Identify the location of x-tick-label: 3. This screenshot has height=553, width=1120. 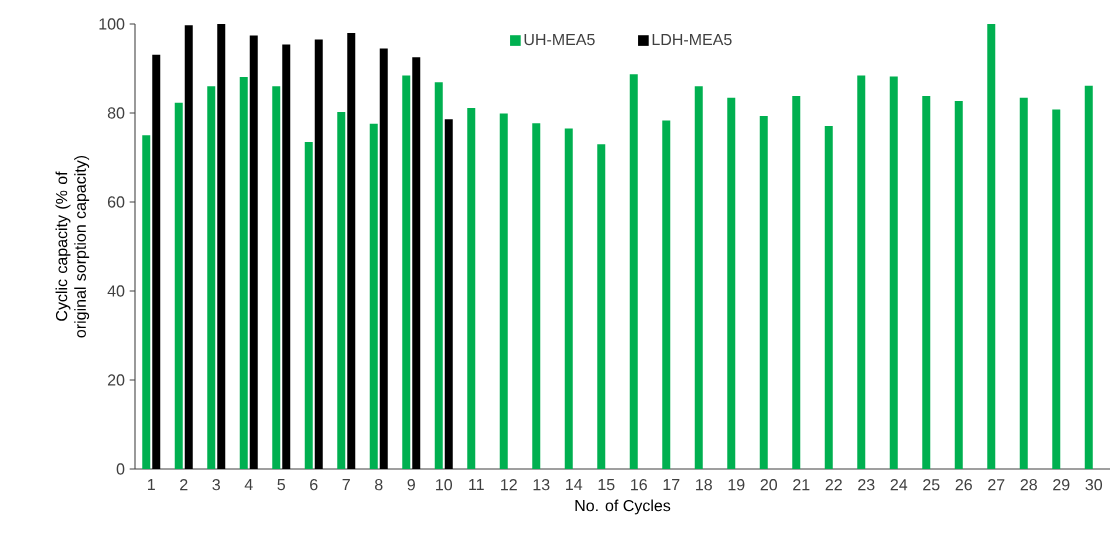
(216, 485).